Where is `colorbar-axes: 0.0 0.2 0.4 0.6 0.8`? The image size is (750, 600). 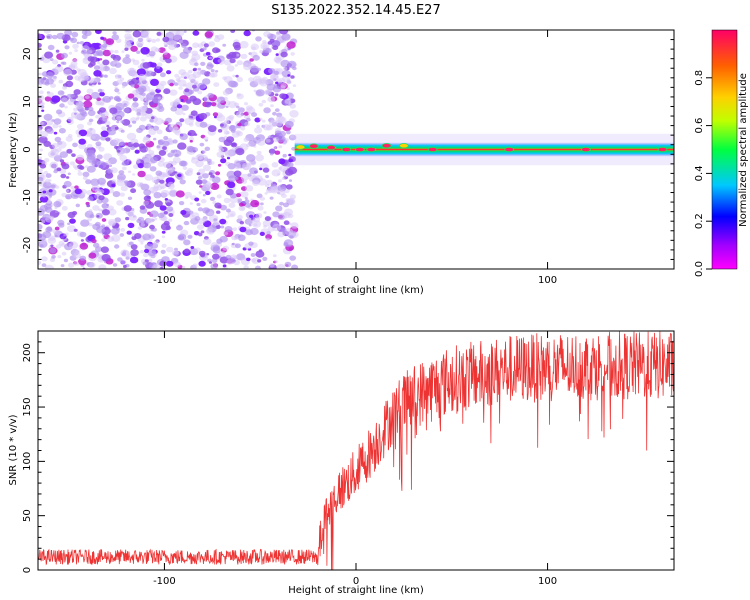 colorbar-axes: 0.0 0.2 0.4 0.6 0.8 is located at coordinates (703, 173).